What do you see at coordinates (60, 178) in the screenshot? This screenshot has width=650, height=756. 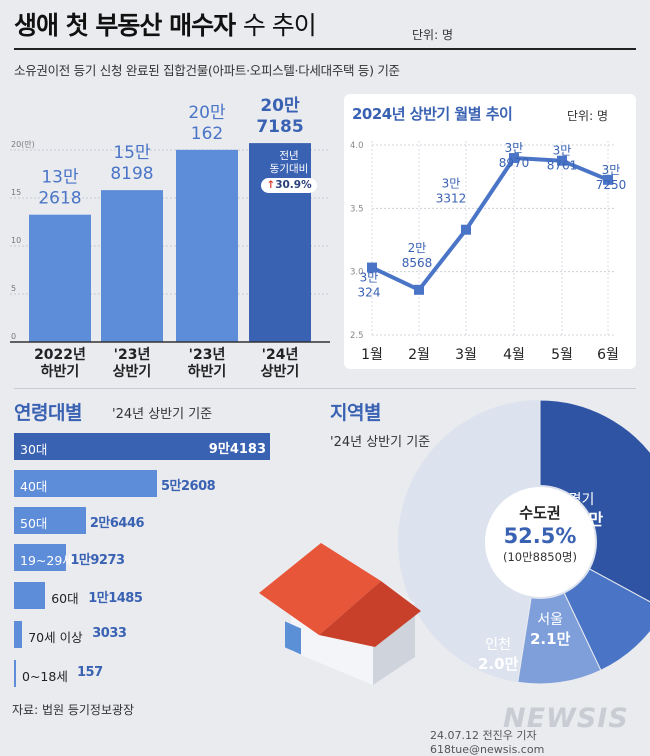 I see `bar-value-label: 13만` at bounding box center [60, 178].